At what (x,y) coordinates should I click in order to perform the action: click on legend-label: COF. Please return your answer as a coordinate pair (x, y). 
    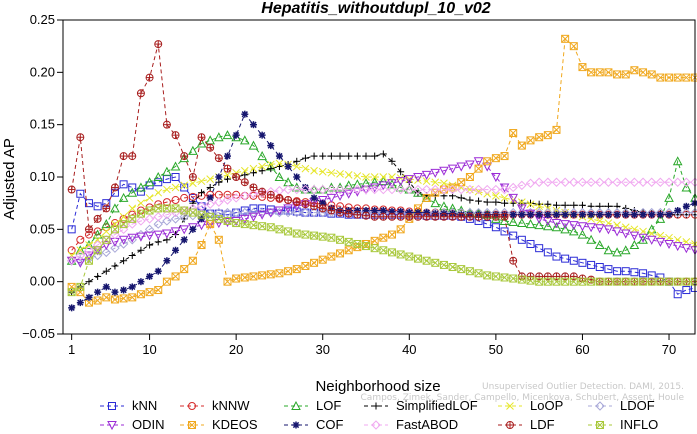
    Looking at the image, I should click on (330, 424).